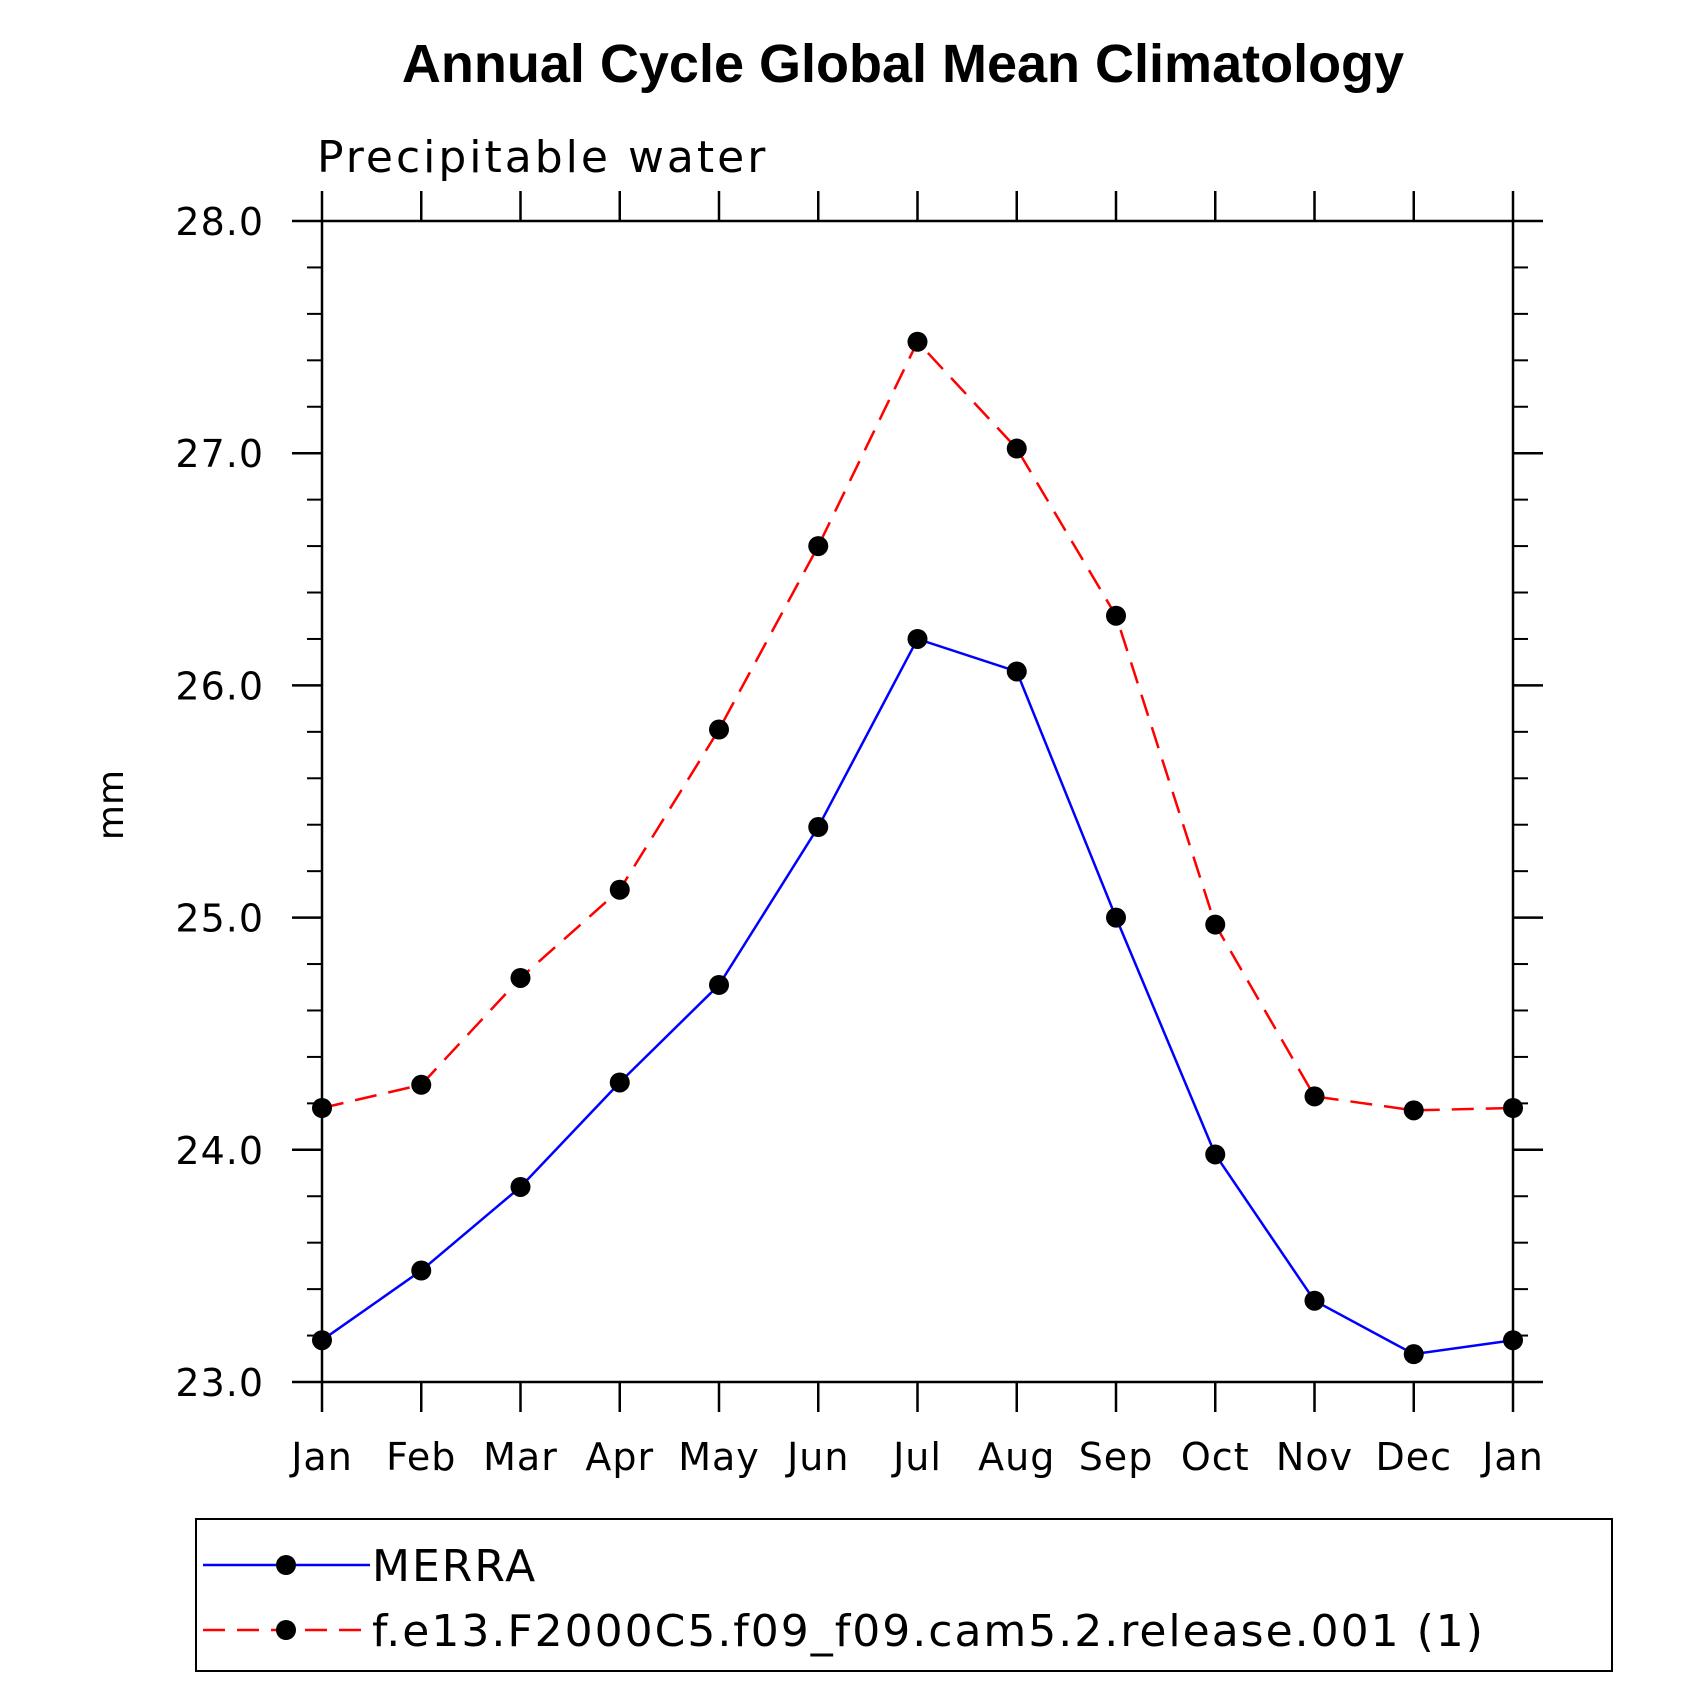  I want to click on y-tick-label: 27.0, so click(219, 454).